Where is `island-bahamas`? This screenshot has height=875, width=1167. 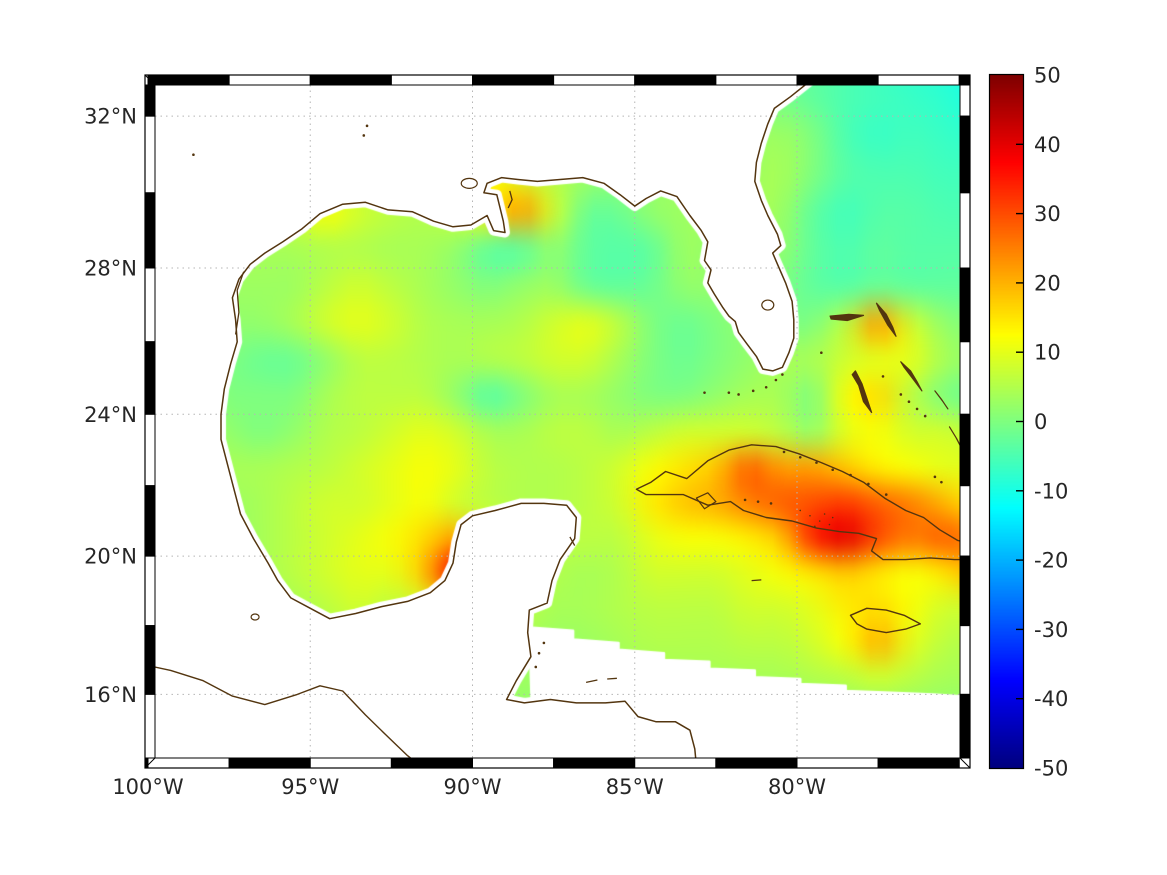 island-bahamas is located at coordinates (978, 465).